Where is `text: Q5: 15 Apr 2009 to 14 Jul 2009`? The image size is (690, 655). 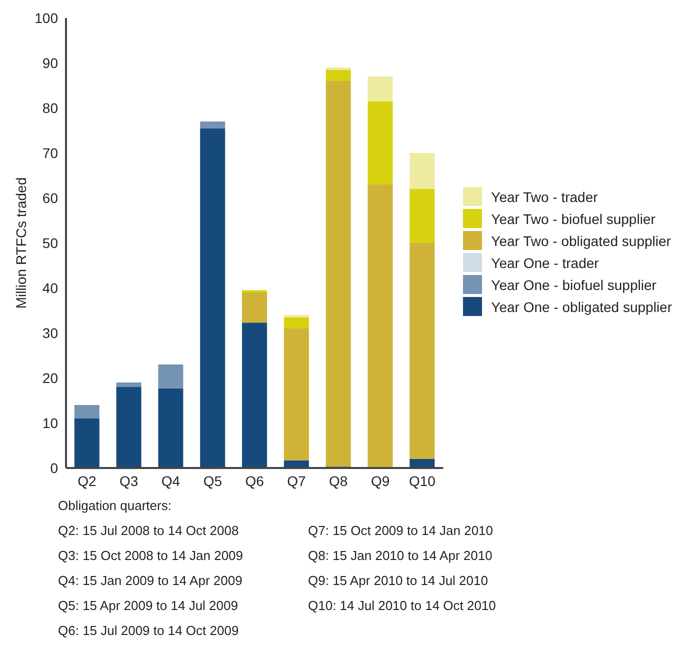
text: Q5: 15 Apr 2009 to 14 Jul 2009 is located at coordinates (148, 605).